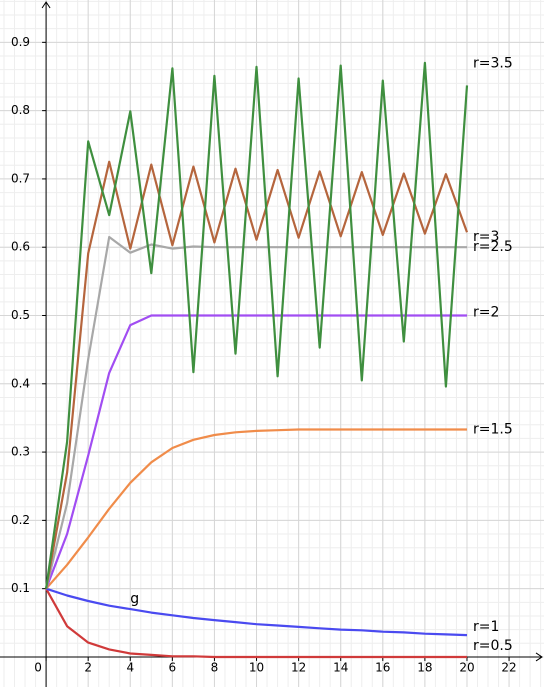 The height and width of the screenshot is (687, 544). Describe the element at coordinates (493, 646) in the screenshot. I see `series-label: r=0.5` at that location.